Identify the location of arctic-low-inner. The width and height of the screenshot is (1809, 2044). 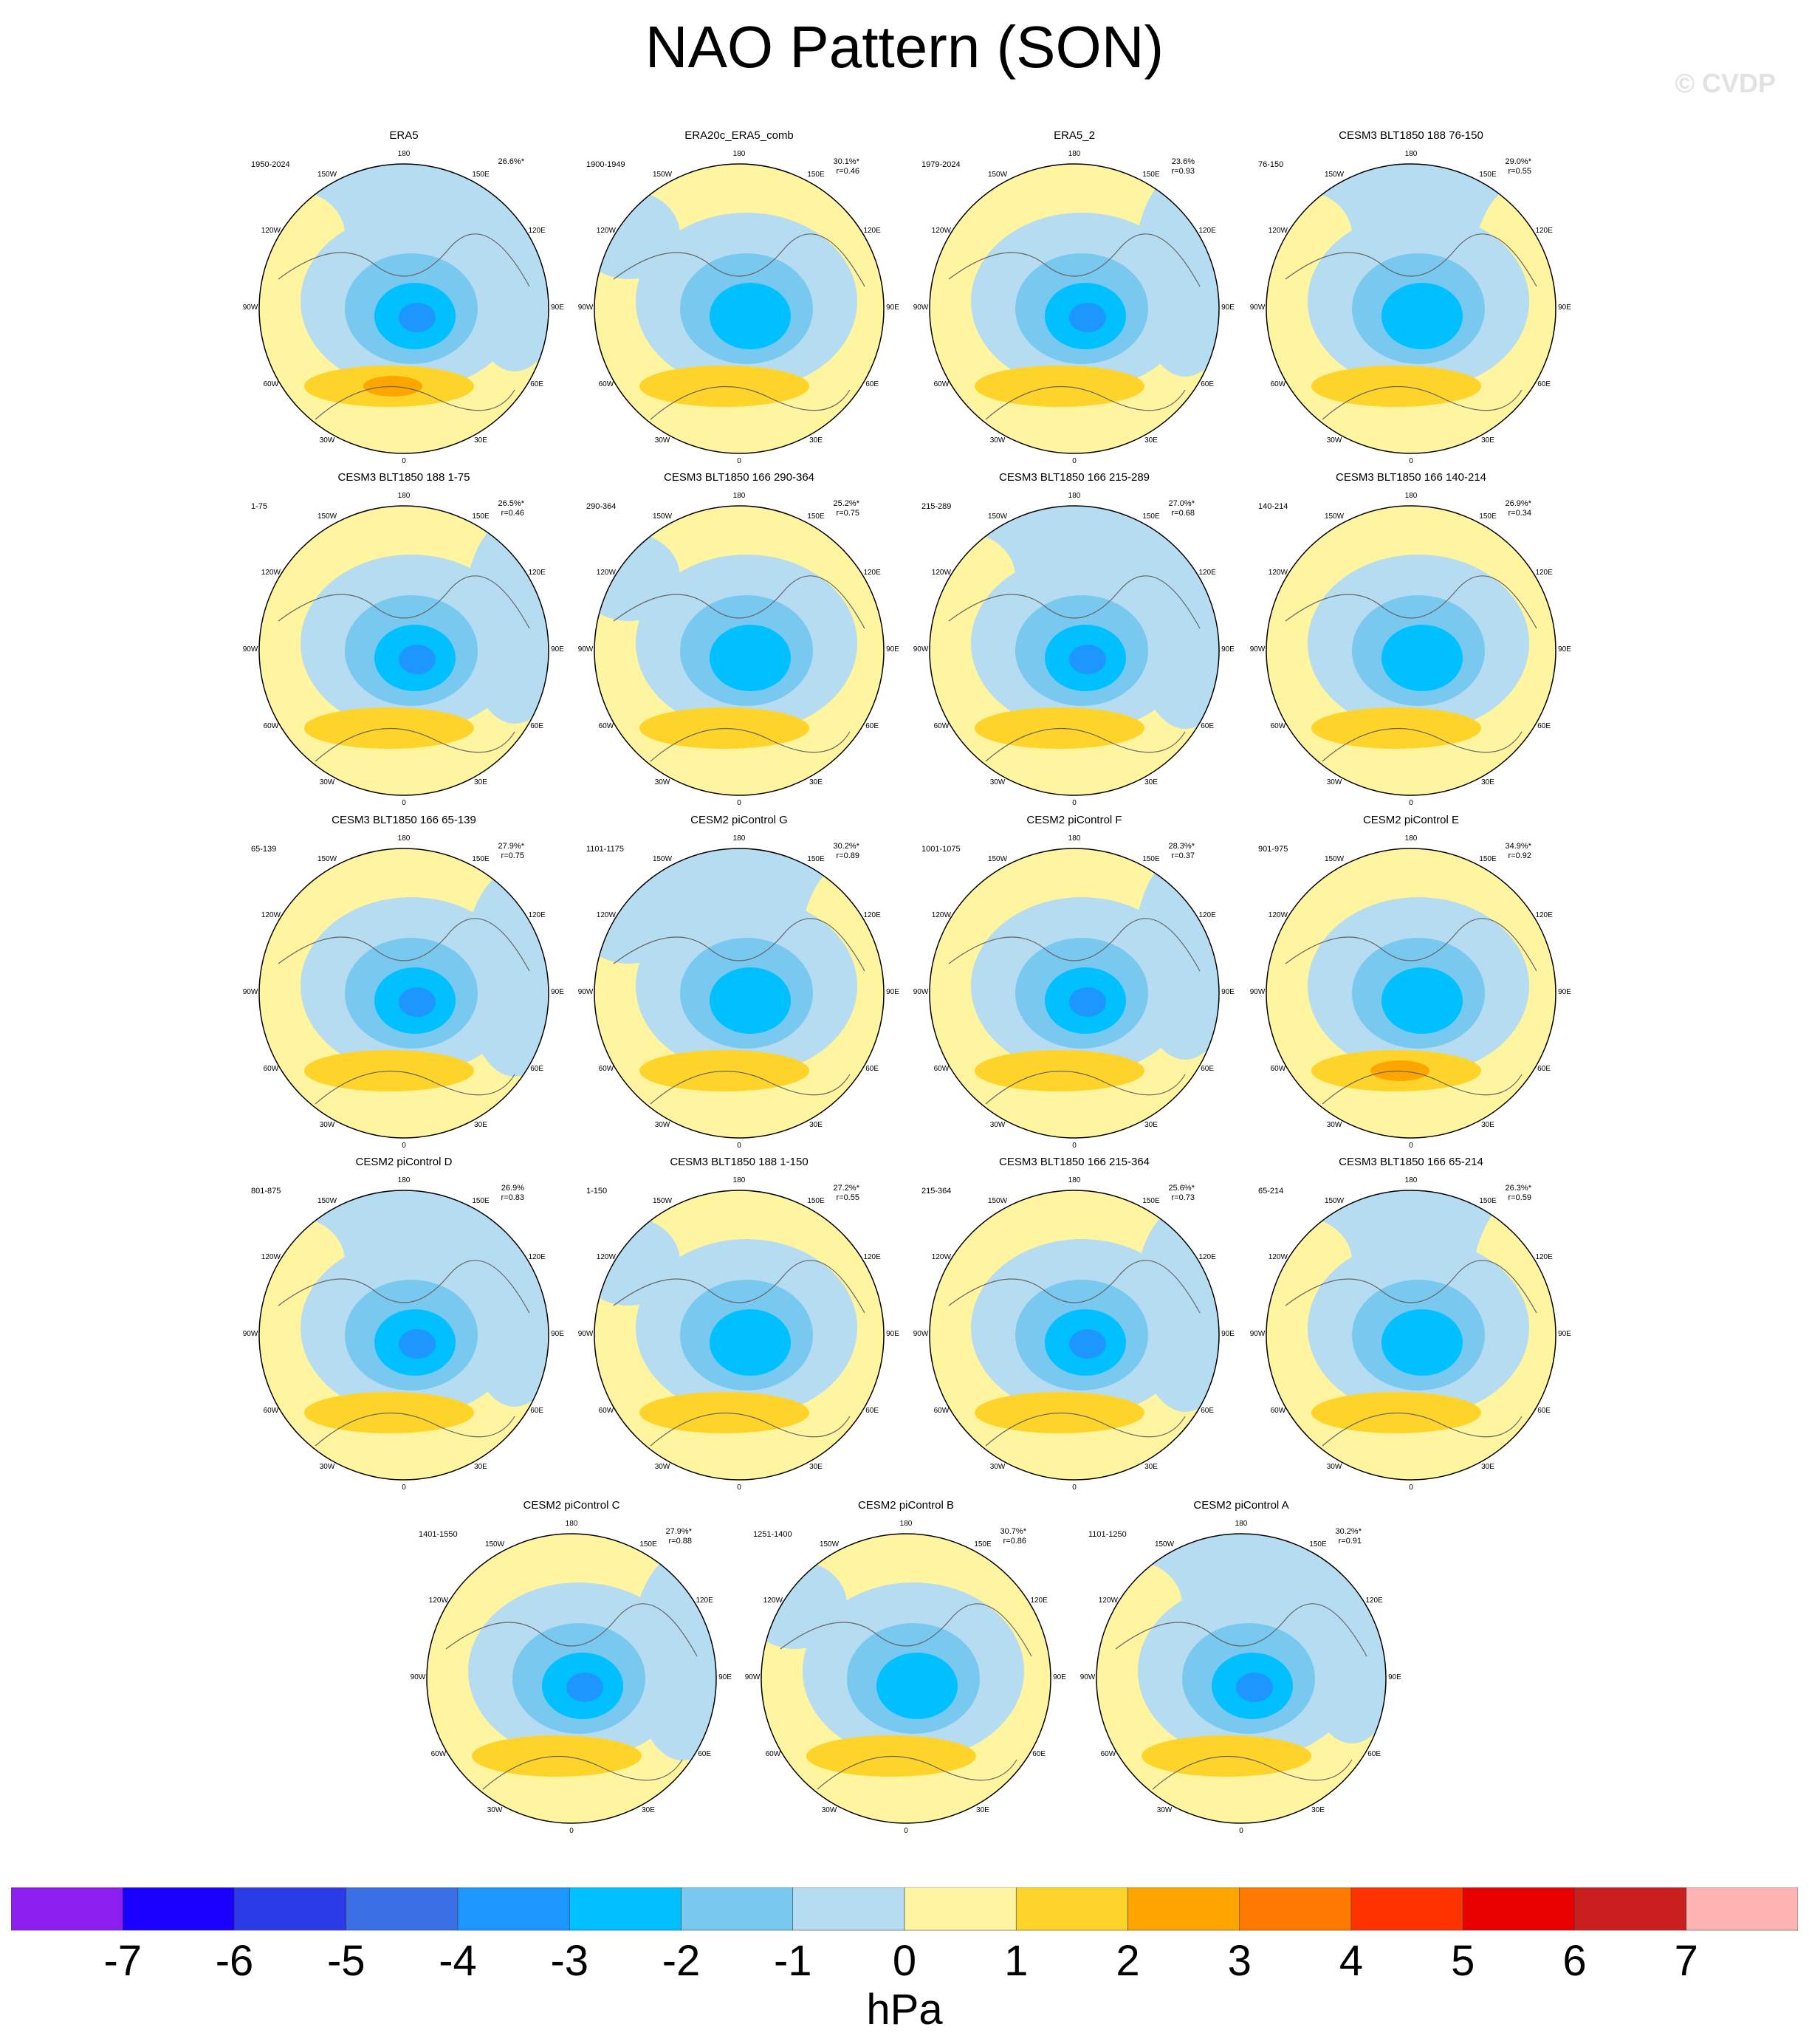
(1422, 1342).